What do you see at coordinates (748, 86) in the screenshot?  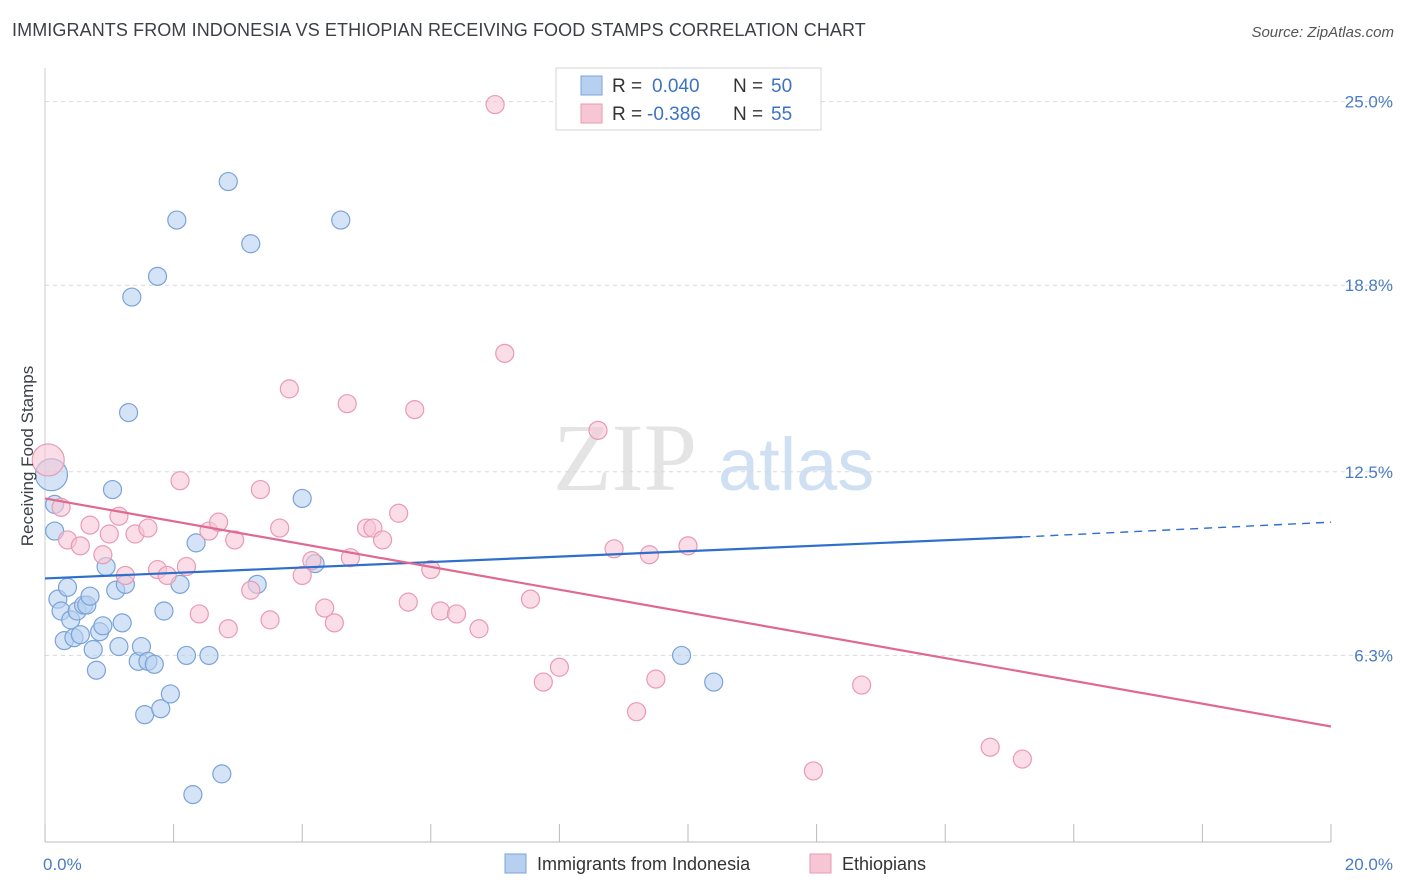 I see `legend-n-label-1: N =` at bounding box center [748, 86].